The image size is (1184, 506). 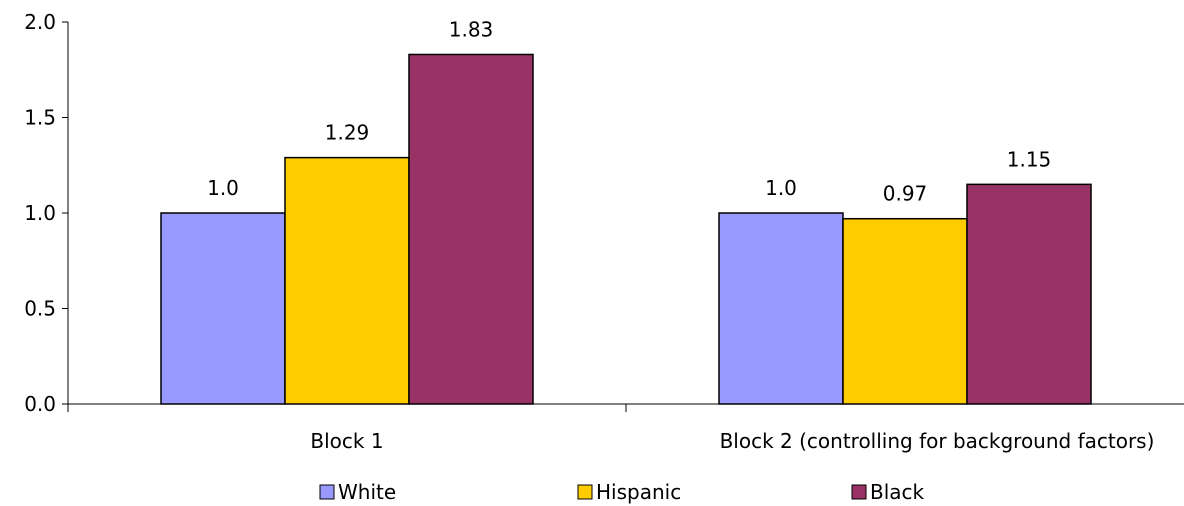 What do you see at coordinates (585, 492) in the screenshot?
I see `legend-swatch-hispanic` at bounding box center [585, 492].